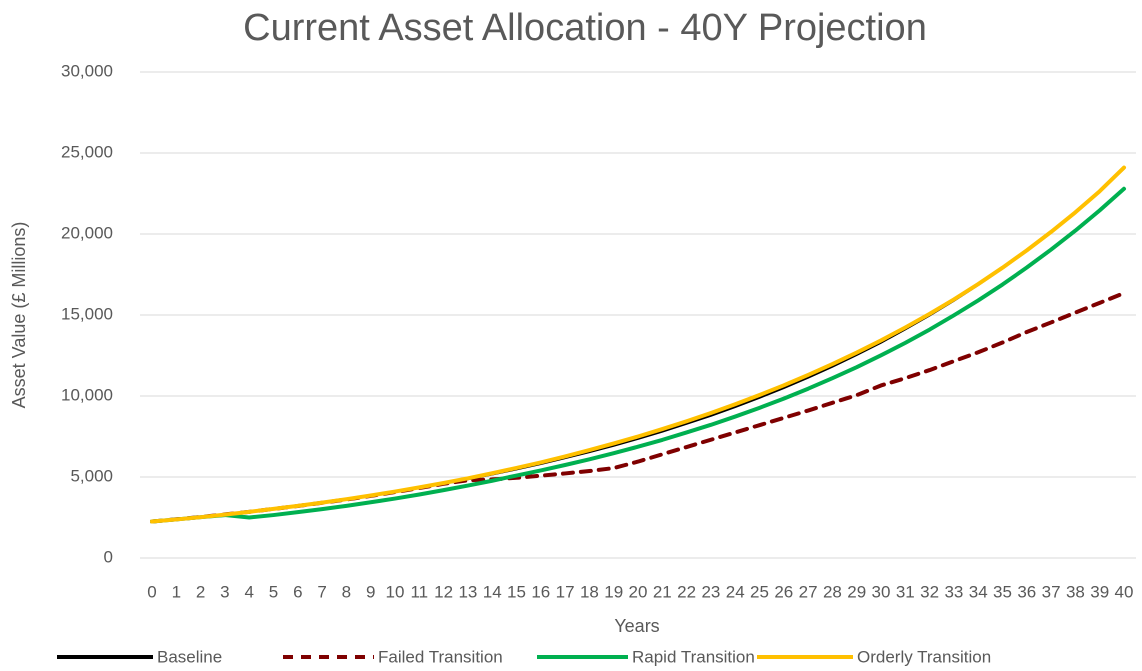  I want to click on x-tick-label: 39, so click(1099, 591).